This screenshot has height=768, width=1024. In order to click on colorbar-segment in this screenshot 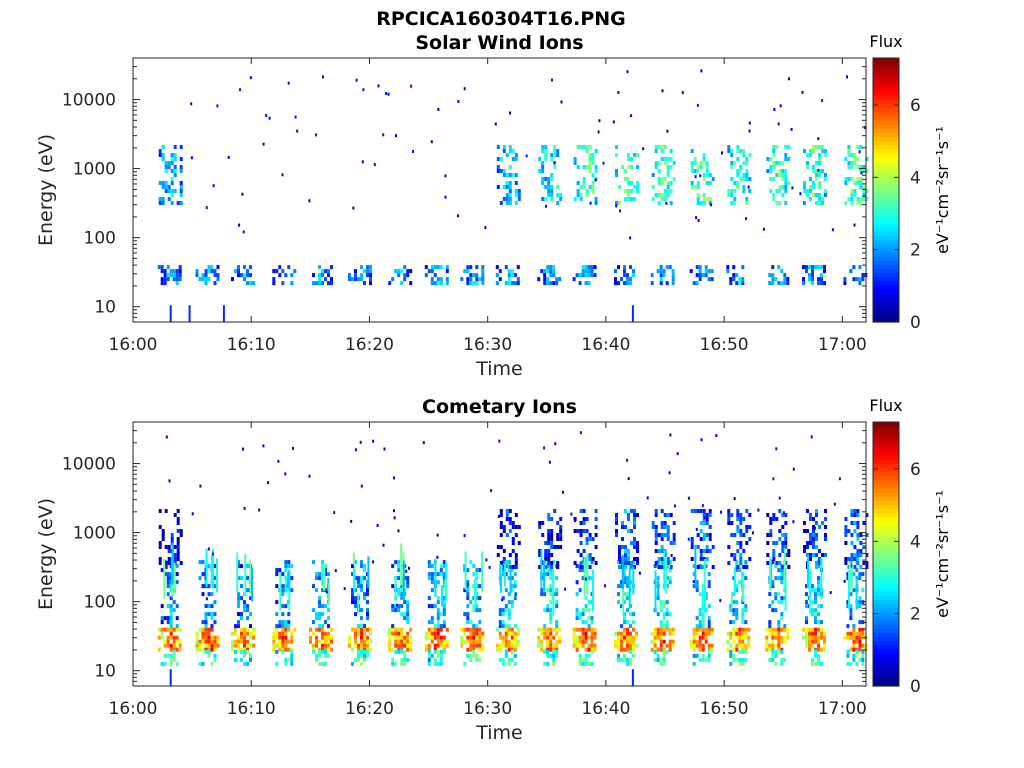, I will do `click(886, 180)`.